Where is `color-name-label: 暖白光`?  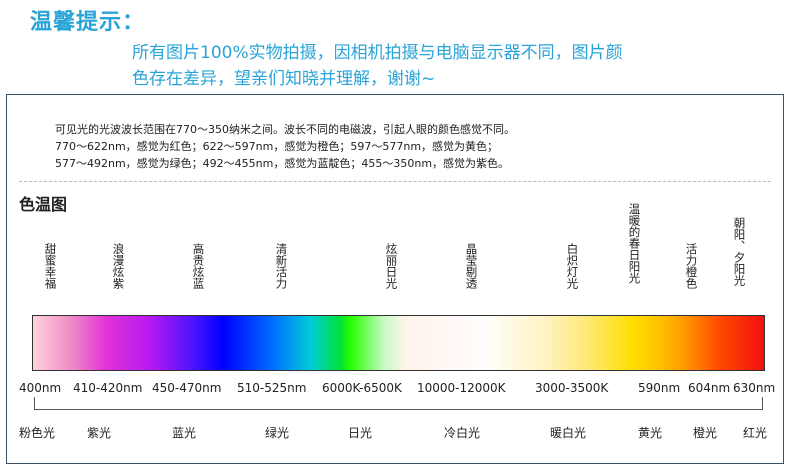 color-name-label: 暖白光 is located at coordinates (568, 433).